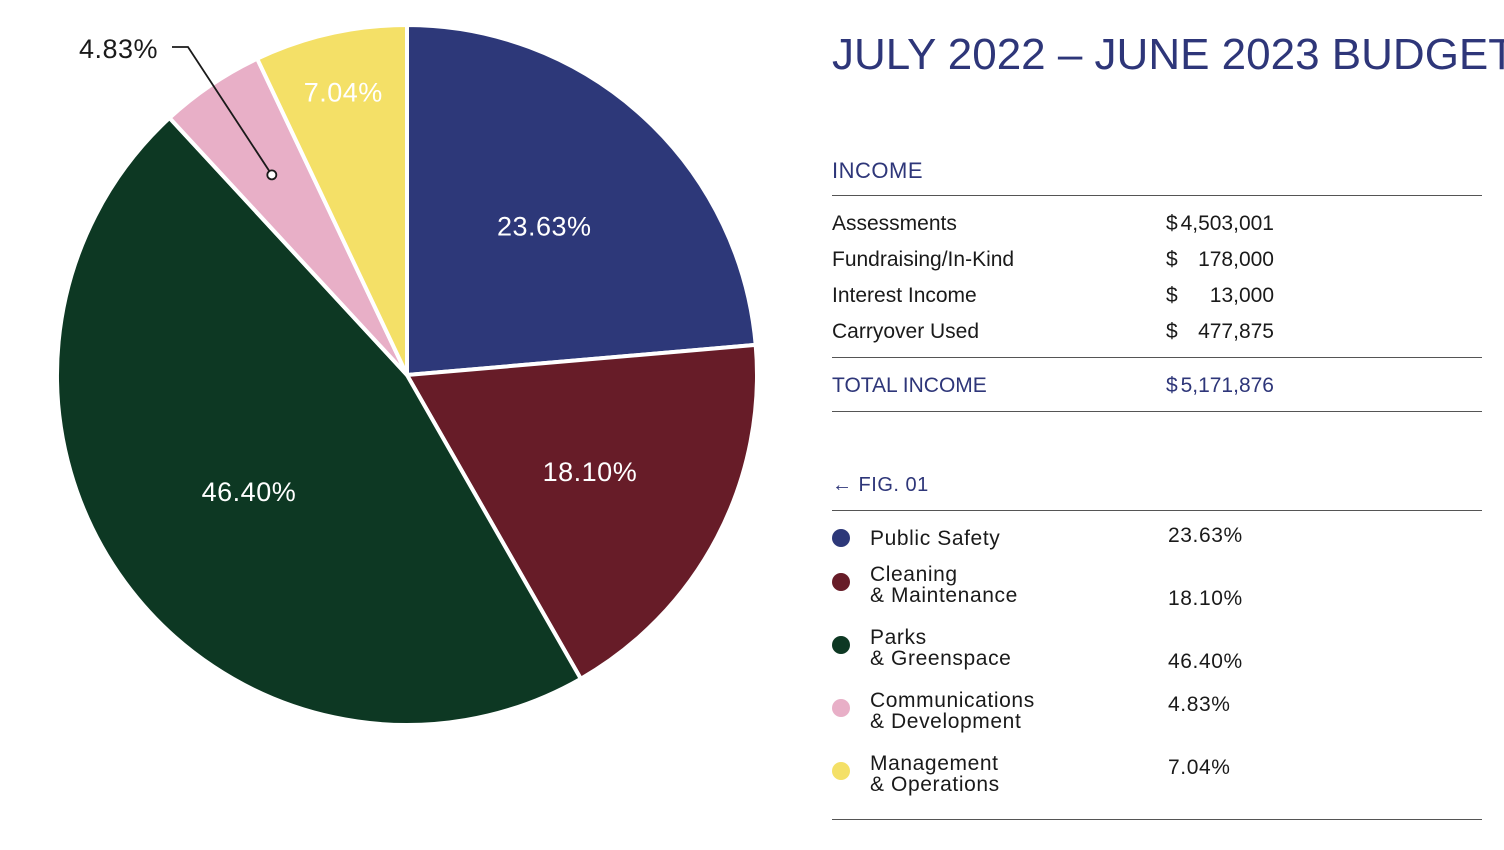  What do you see at coordinates (909, 385) in the screenshot?
I see `income-total-label: TOTAL INCOME` at bounding box center [909, 385].